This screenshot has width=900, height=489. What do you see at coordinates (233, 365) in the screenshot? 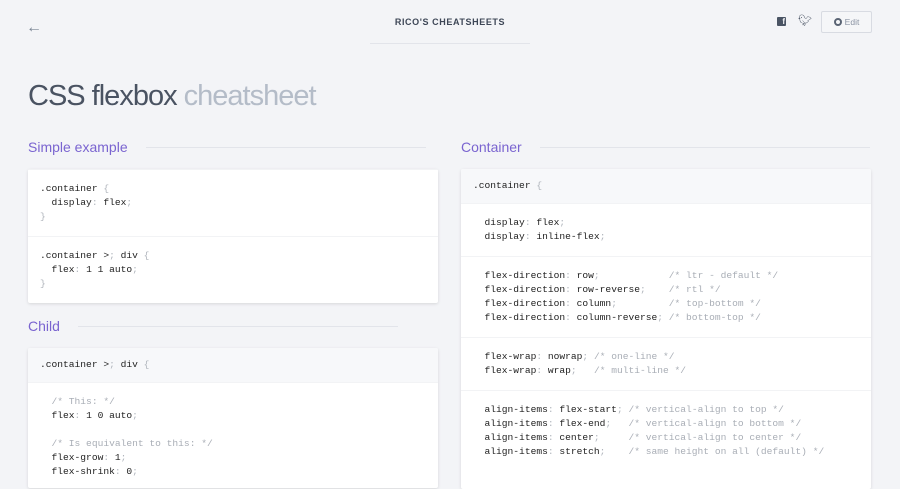
I see `code-block: .container >; div {` at bounding box center [233, 365].